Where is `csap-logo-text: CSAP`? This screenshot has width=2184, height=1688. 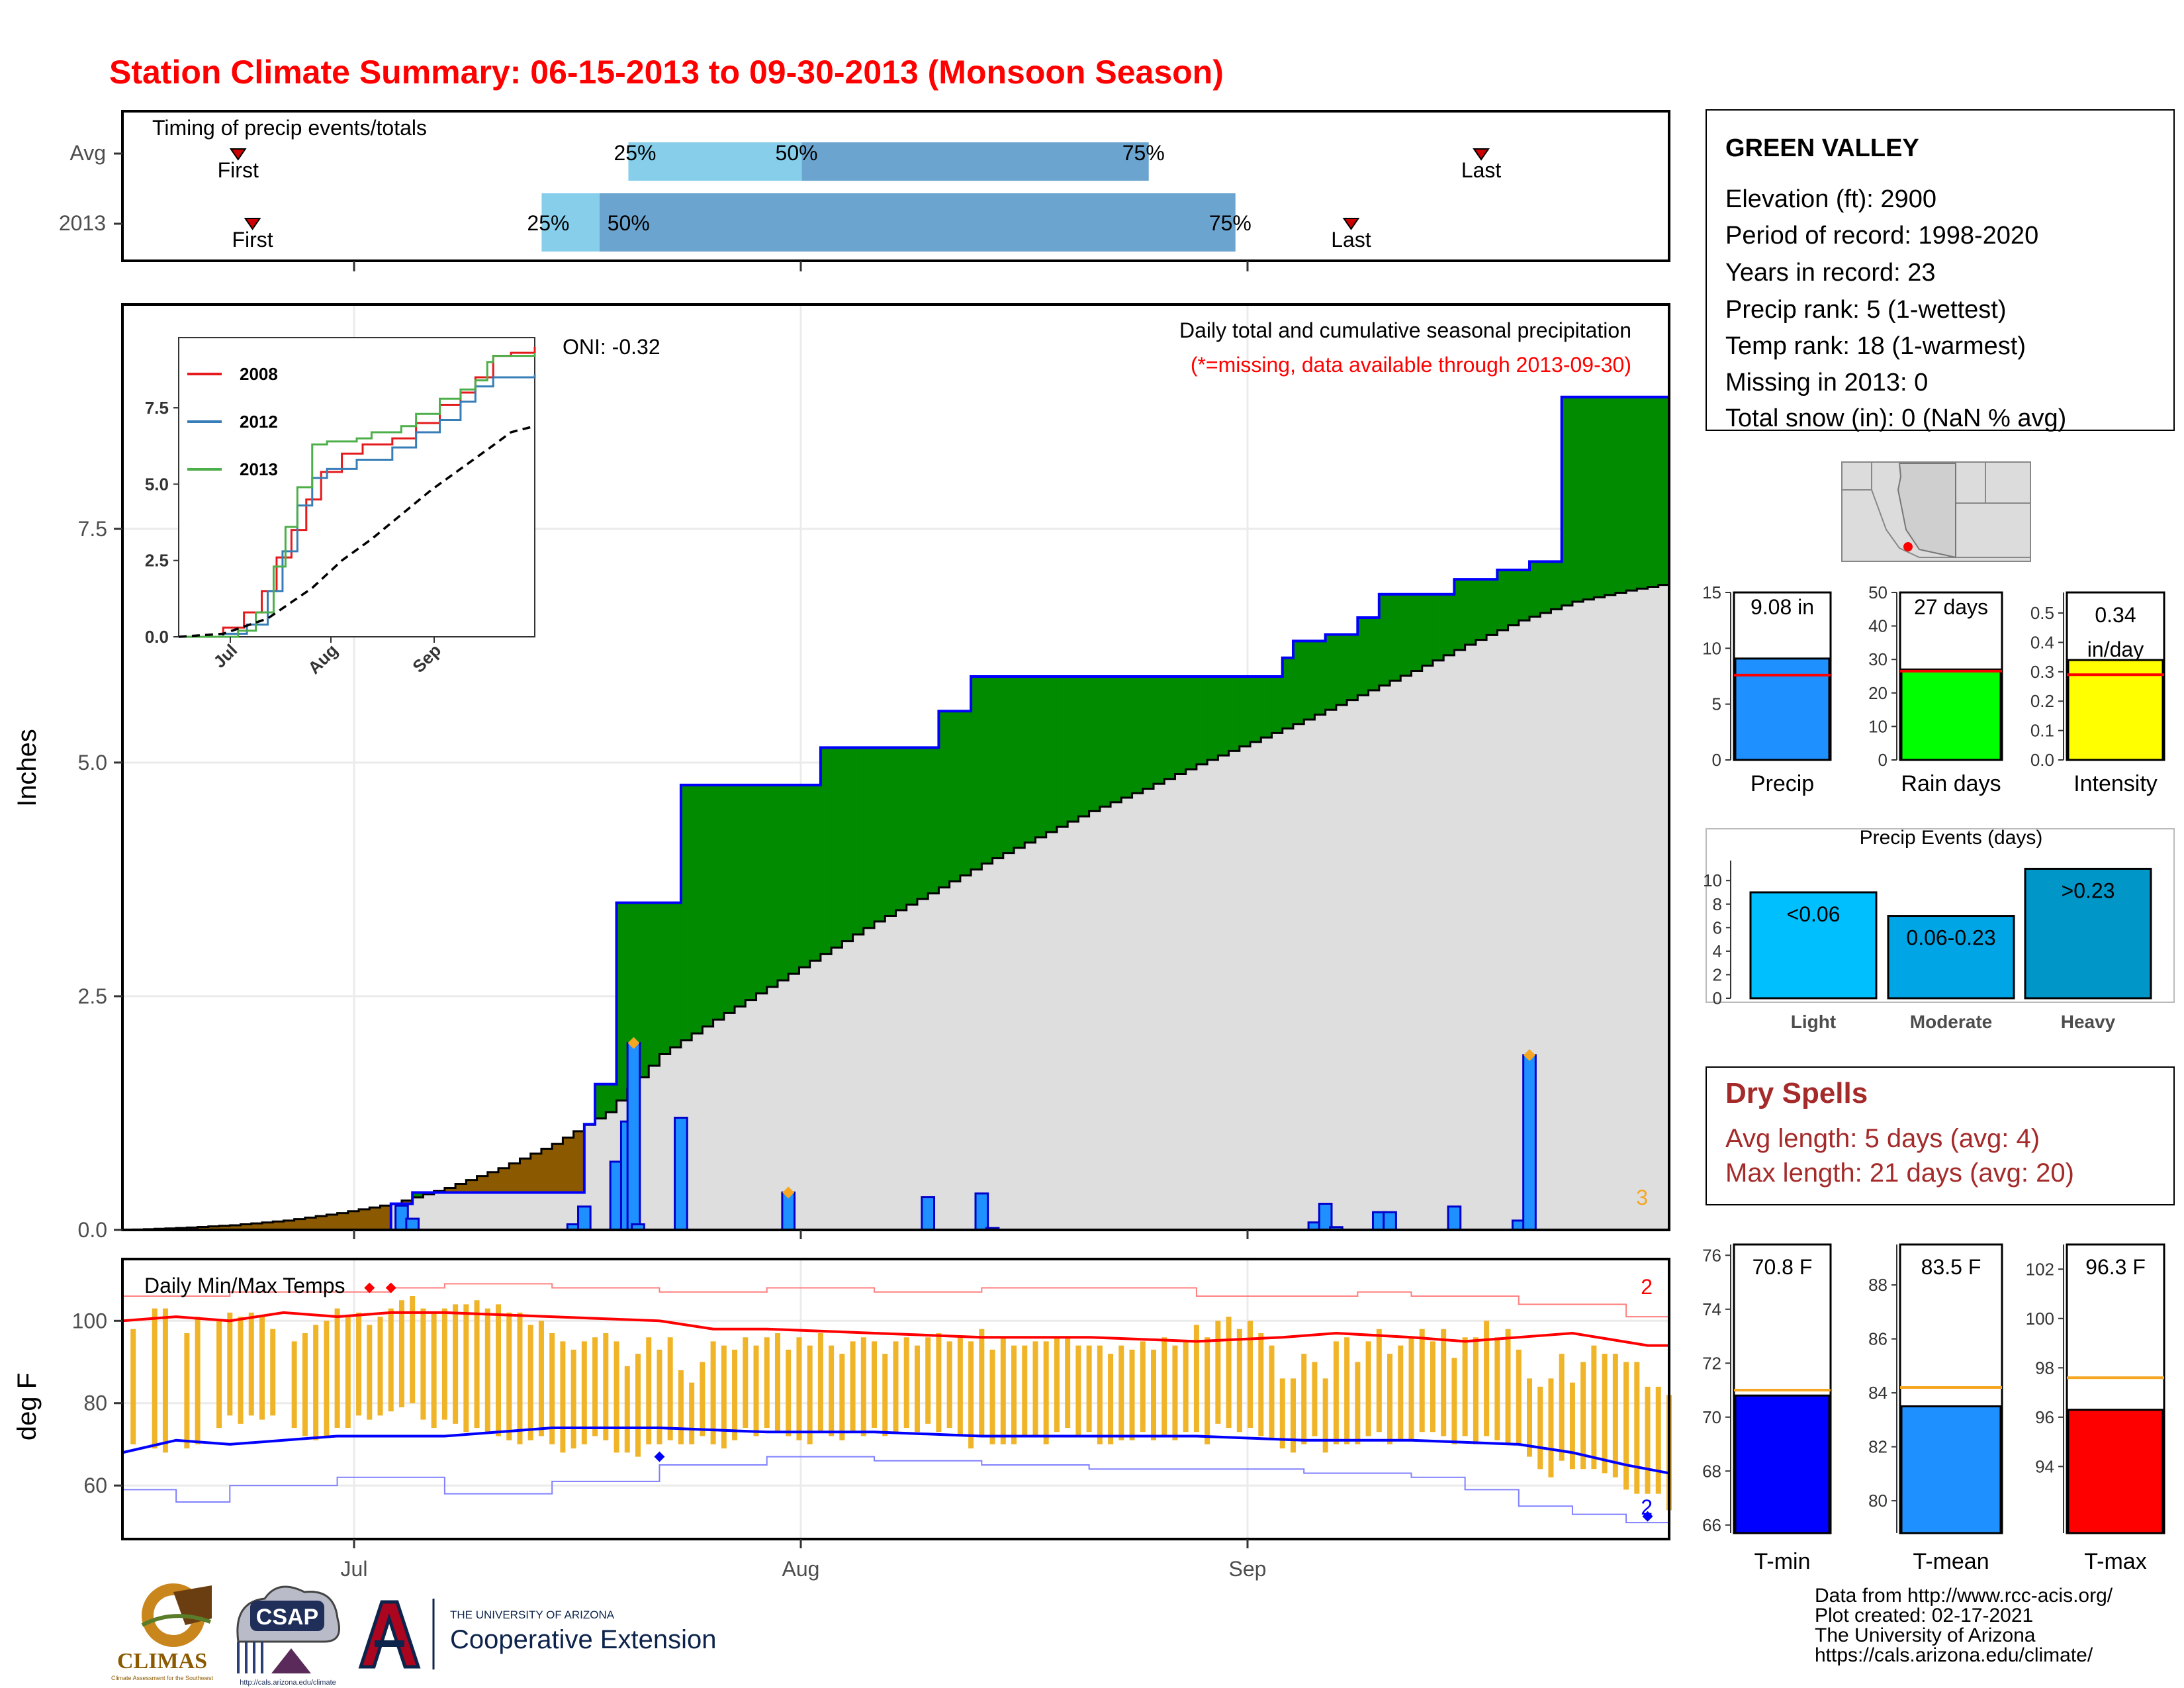 csap-logo-text: CSAP is located at coordinates (287, 1617).